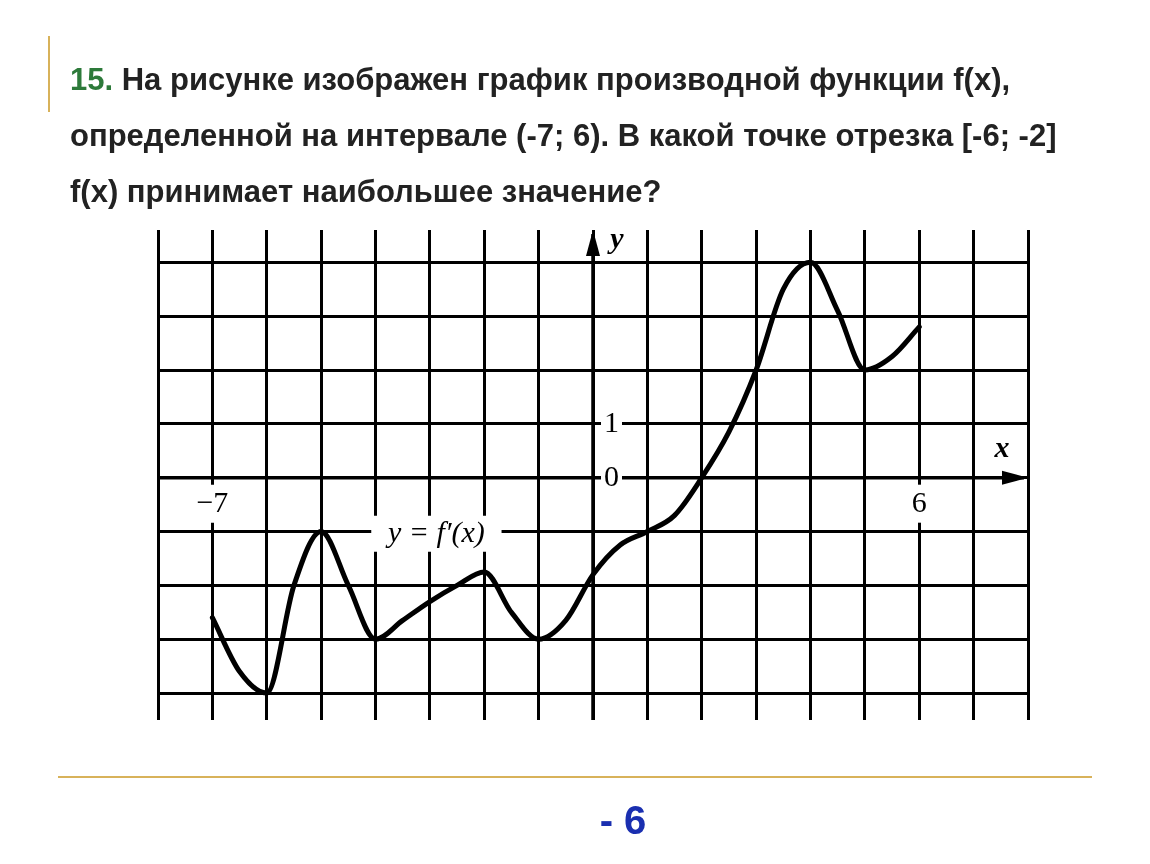 The width and height of the screenshot is (1150, 864). What do you see at coordinates (616, 237) in the screenshot?
I see `y-axis-title: y` at bounding box center [616, 237].